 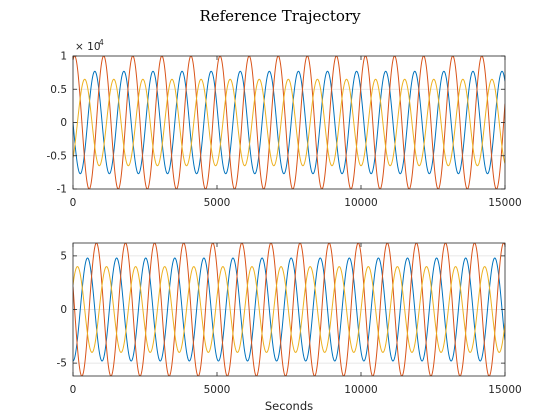 What do you see at coordinates (63, 57) in the screenshot?
I see `y-tick-label: 1` at bounding box center [63, 57].